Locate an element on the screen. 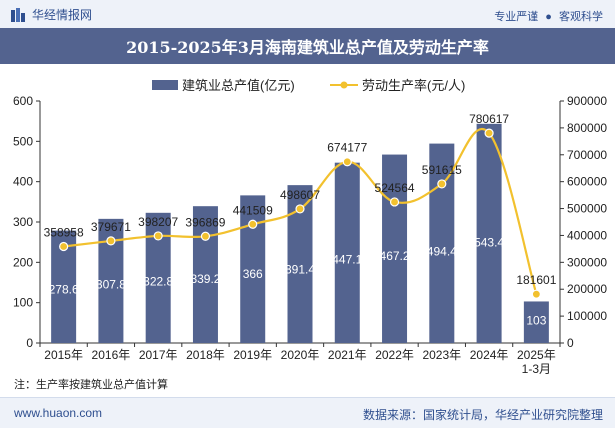  y-tick-label-right: 600000 is located at coordinates (587, 182).